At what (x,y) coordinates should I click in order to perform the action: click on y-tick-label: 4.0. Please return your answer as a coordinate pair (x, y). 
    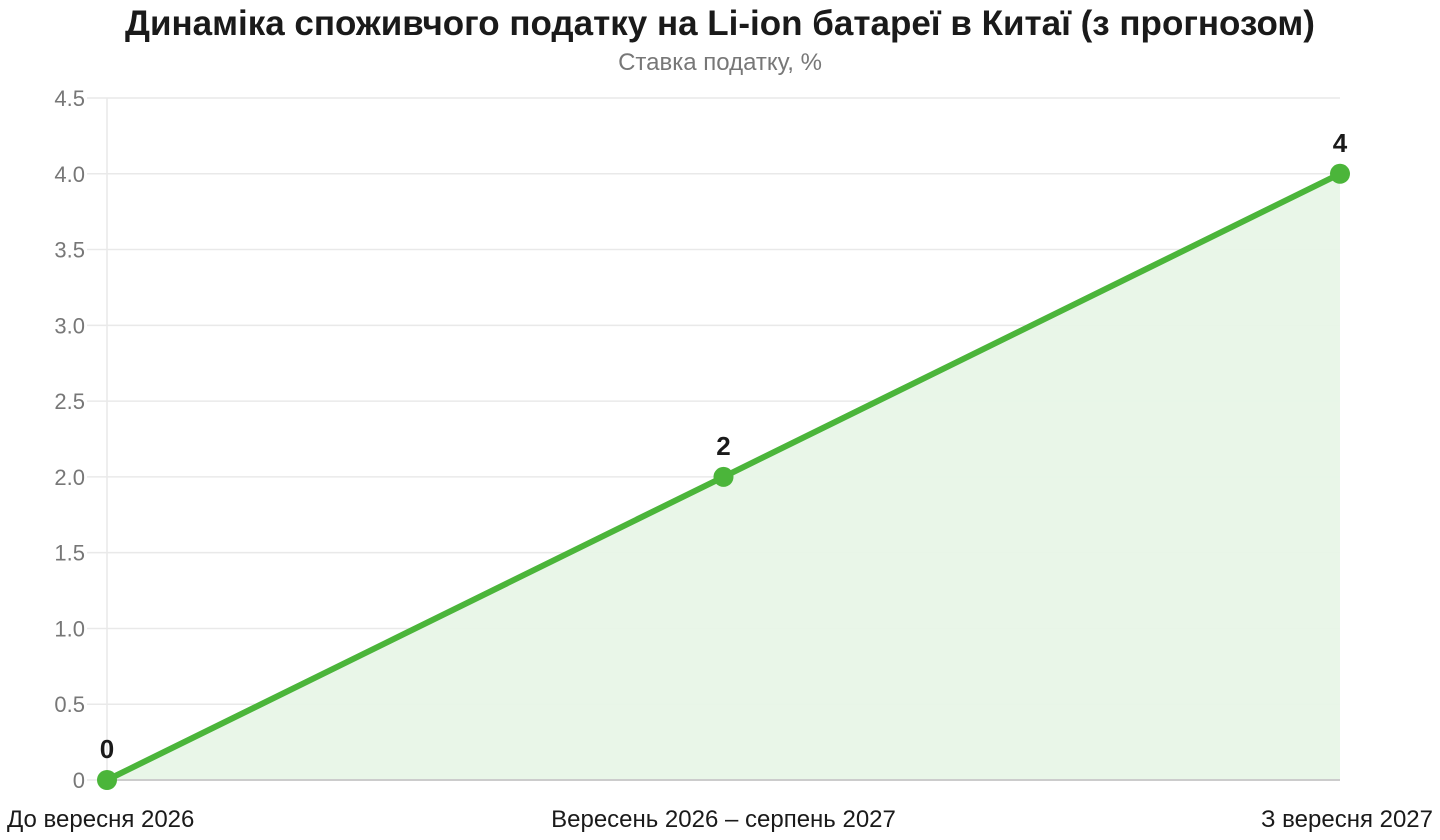
    Looking at the image, I should click on (69, 174).